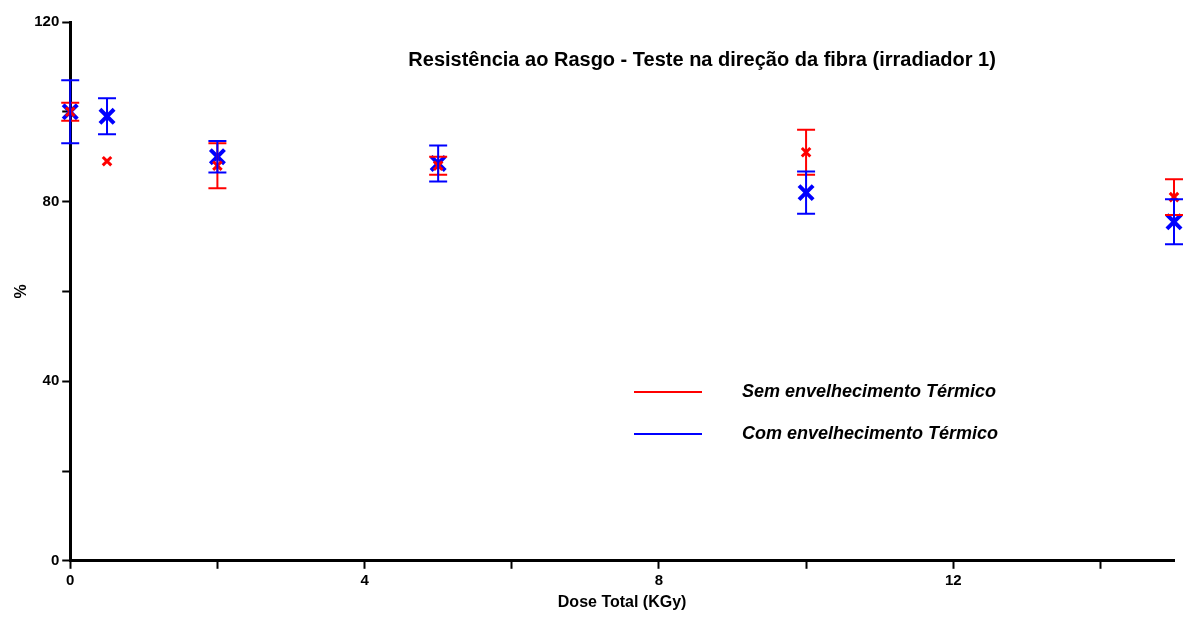 The height and width of the screenshot is (621, 1198). Describe the element at coordinates (51, 200) in the screenshot. I see `y-tick-label: 80` at that location.